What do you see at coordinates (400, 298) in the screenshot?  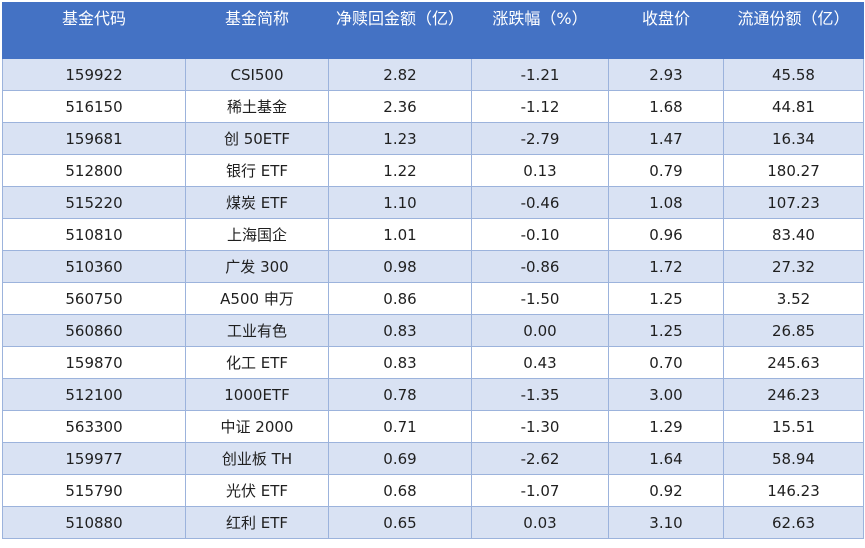 I see `cell-net-redemption: 0.86` at bounding box center [400, 298].